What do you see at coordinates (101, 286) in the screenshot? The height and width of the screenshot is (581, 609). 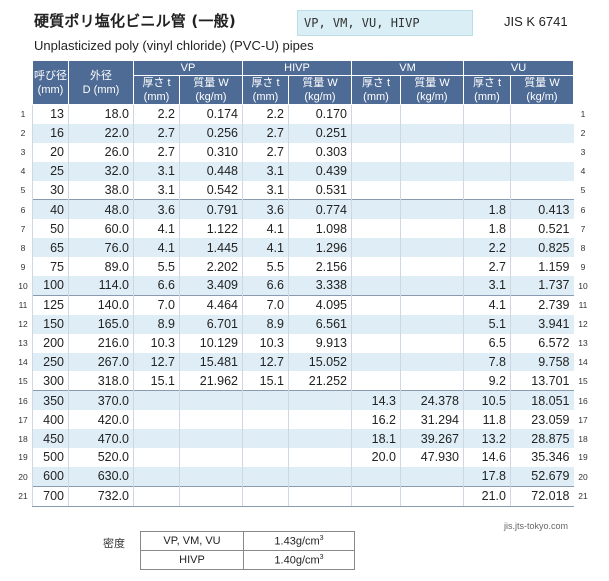 I see `cell-outer-diameter: 114.0` at bounding box center [101, 286].